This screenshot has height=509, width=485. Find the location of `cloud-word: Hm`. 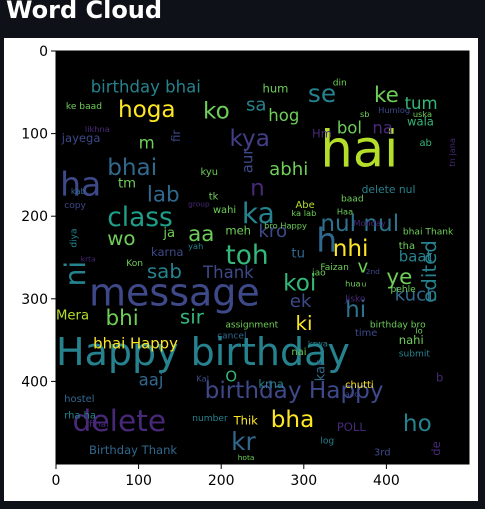

cloud-word: Hm is located at coordinates (322, 134).